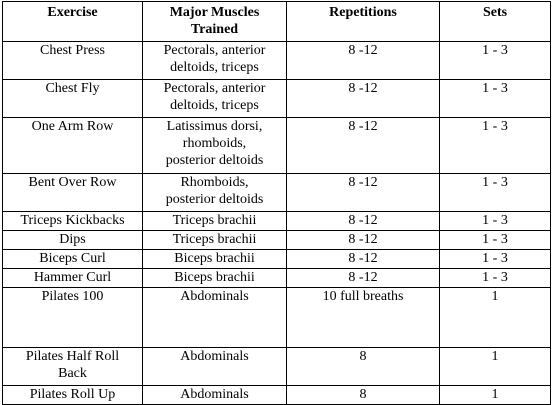 The height and width of the screenshot is (405, 552). I want to click on exercise-name: Pilates Half Roll, so click(72, 356).